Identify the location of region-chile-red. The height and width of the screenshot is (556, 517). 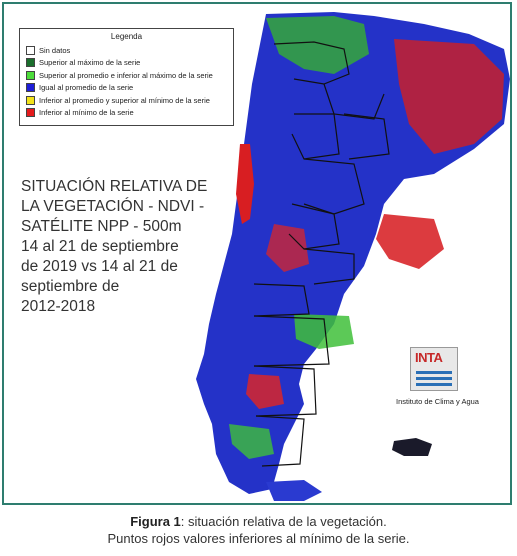
(245, 184).